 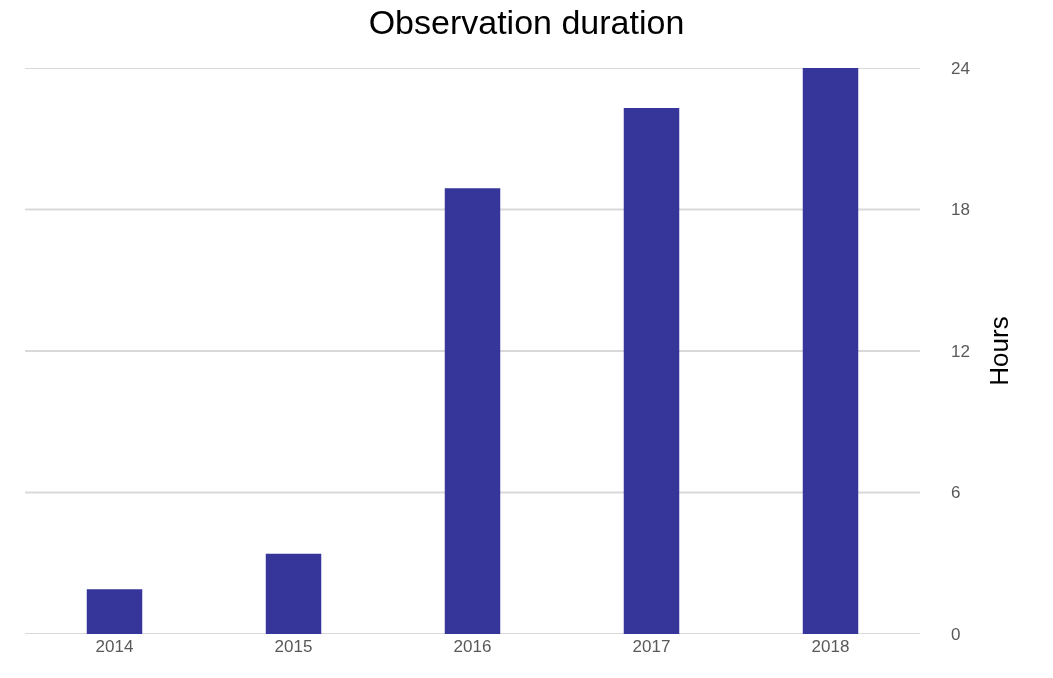 What do you see at coordinates (956, 493) in the screenshot?
I see `y-tick-label: 6` at bounding box center [956, 493].